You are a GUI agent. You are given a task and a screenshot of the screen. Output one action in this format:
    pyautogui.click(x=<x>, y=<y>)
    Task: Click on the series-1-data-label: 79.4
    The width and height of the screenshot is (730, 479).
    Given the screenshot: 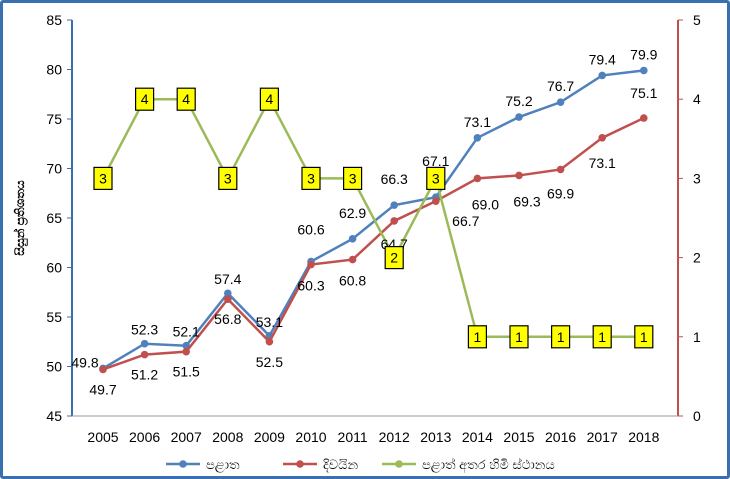 What is the action you would take?
    pyautogui.click(x=602, y=59)
    